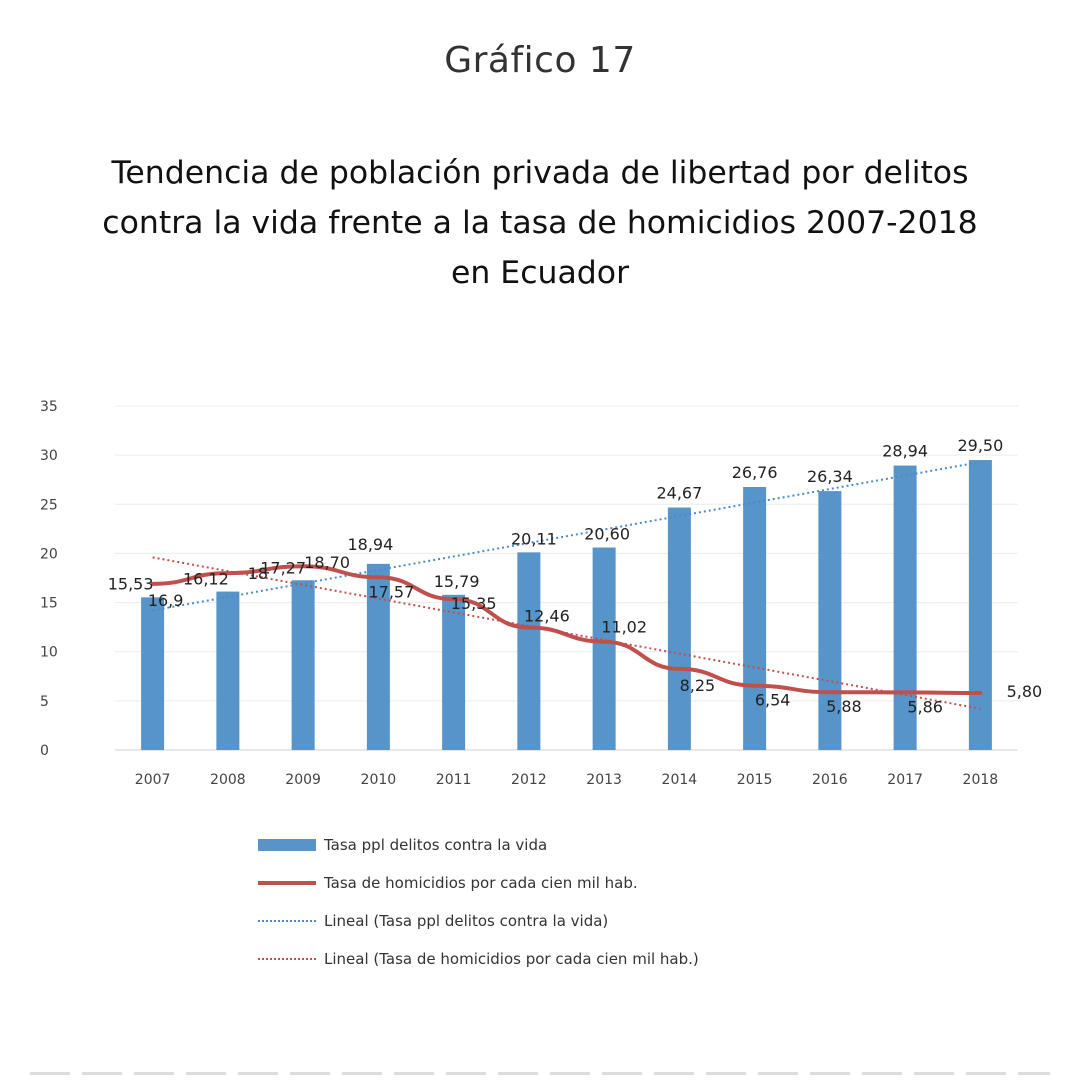 The height and width of the screenshot is (1080, 1080). I want to click on x-tick-label: 2015, so click(755, 780).